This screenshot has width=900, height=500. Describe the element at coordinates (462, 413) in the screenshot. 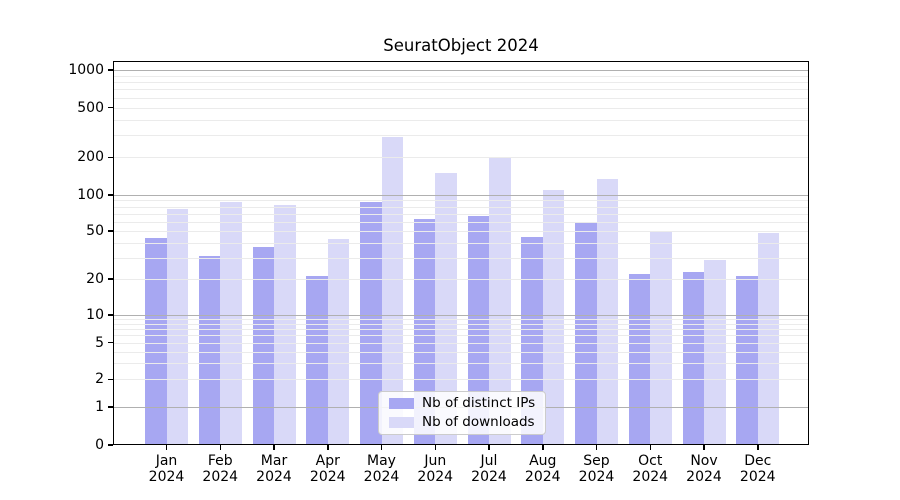

I see `legend: Nb of distinct IPs Nb of downloads` at that location.